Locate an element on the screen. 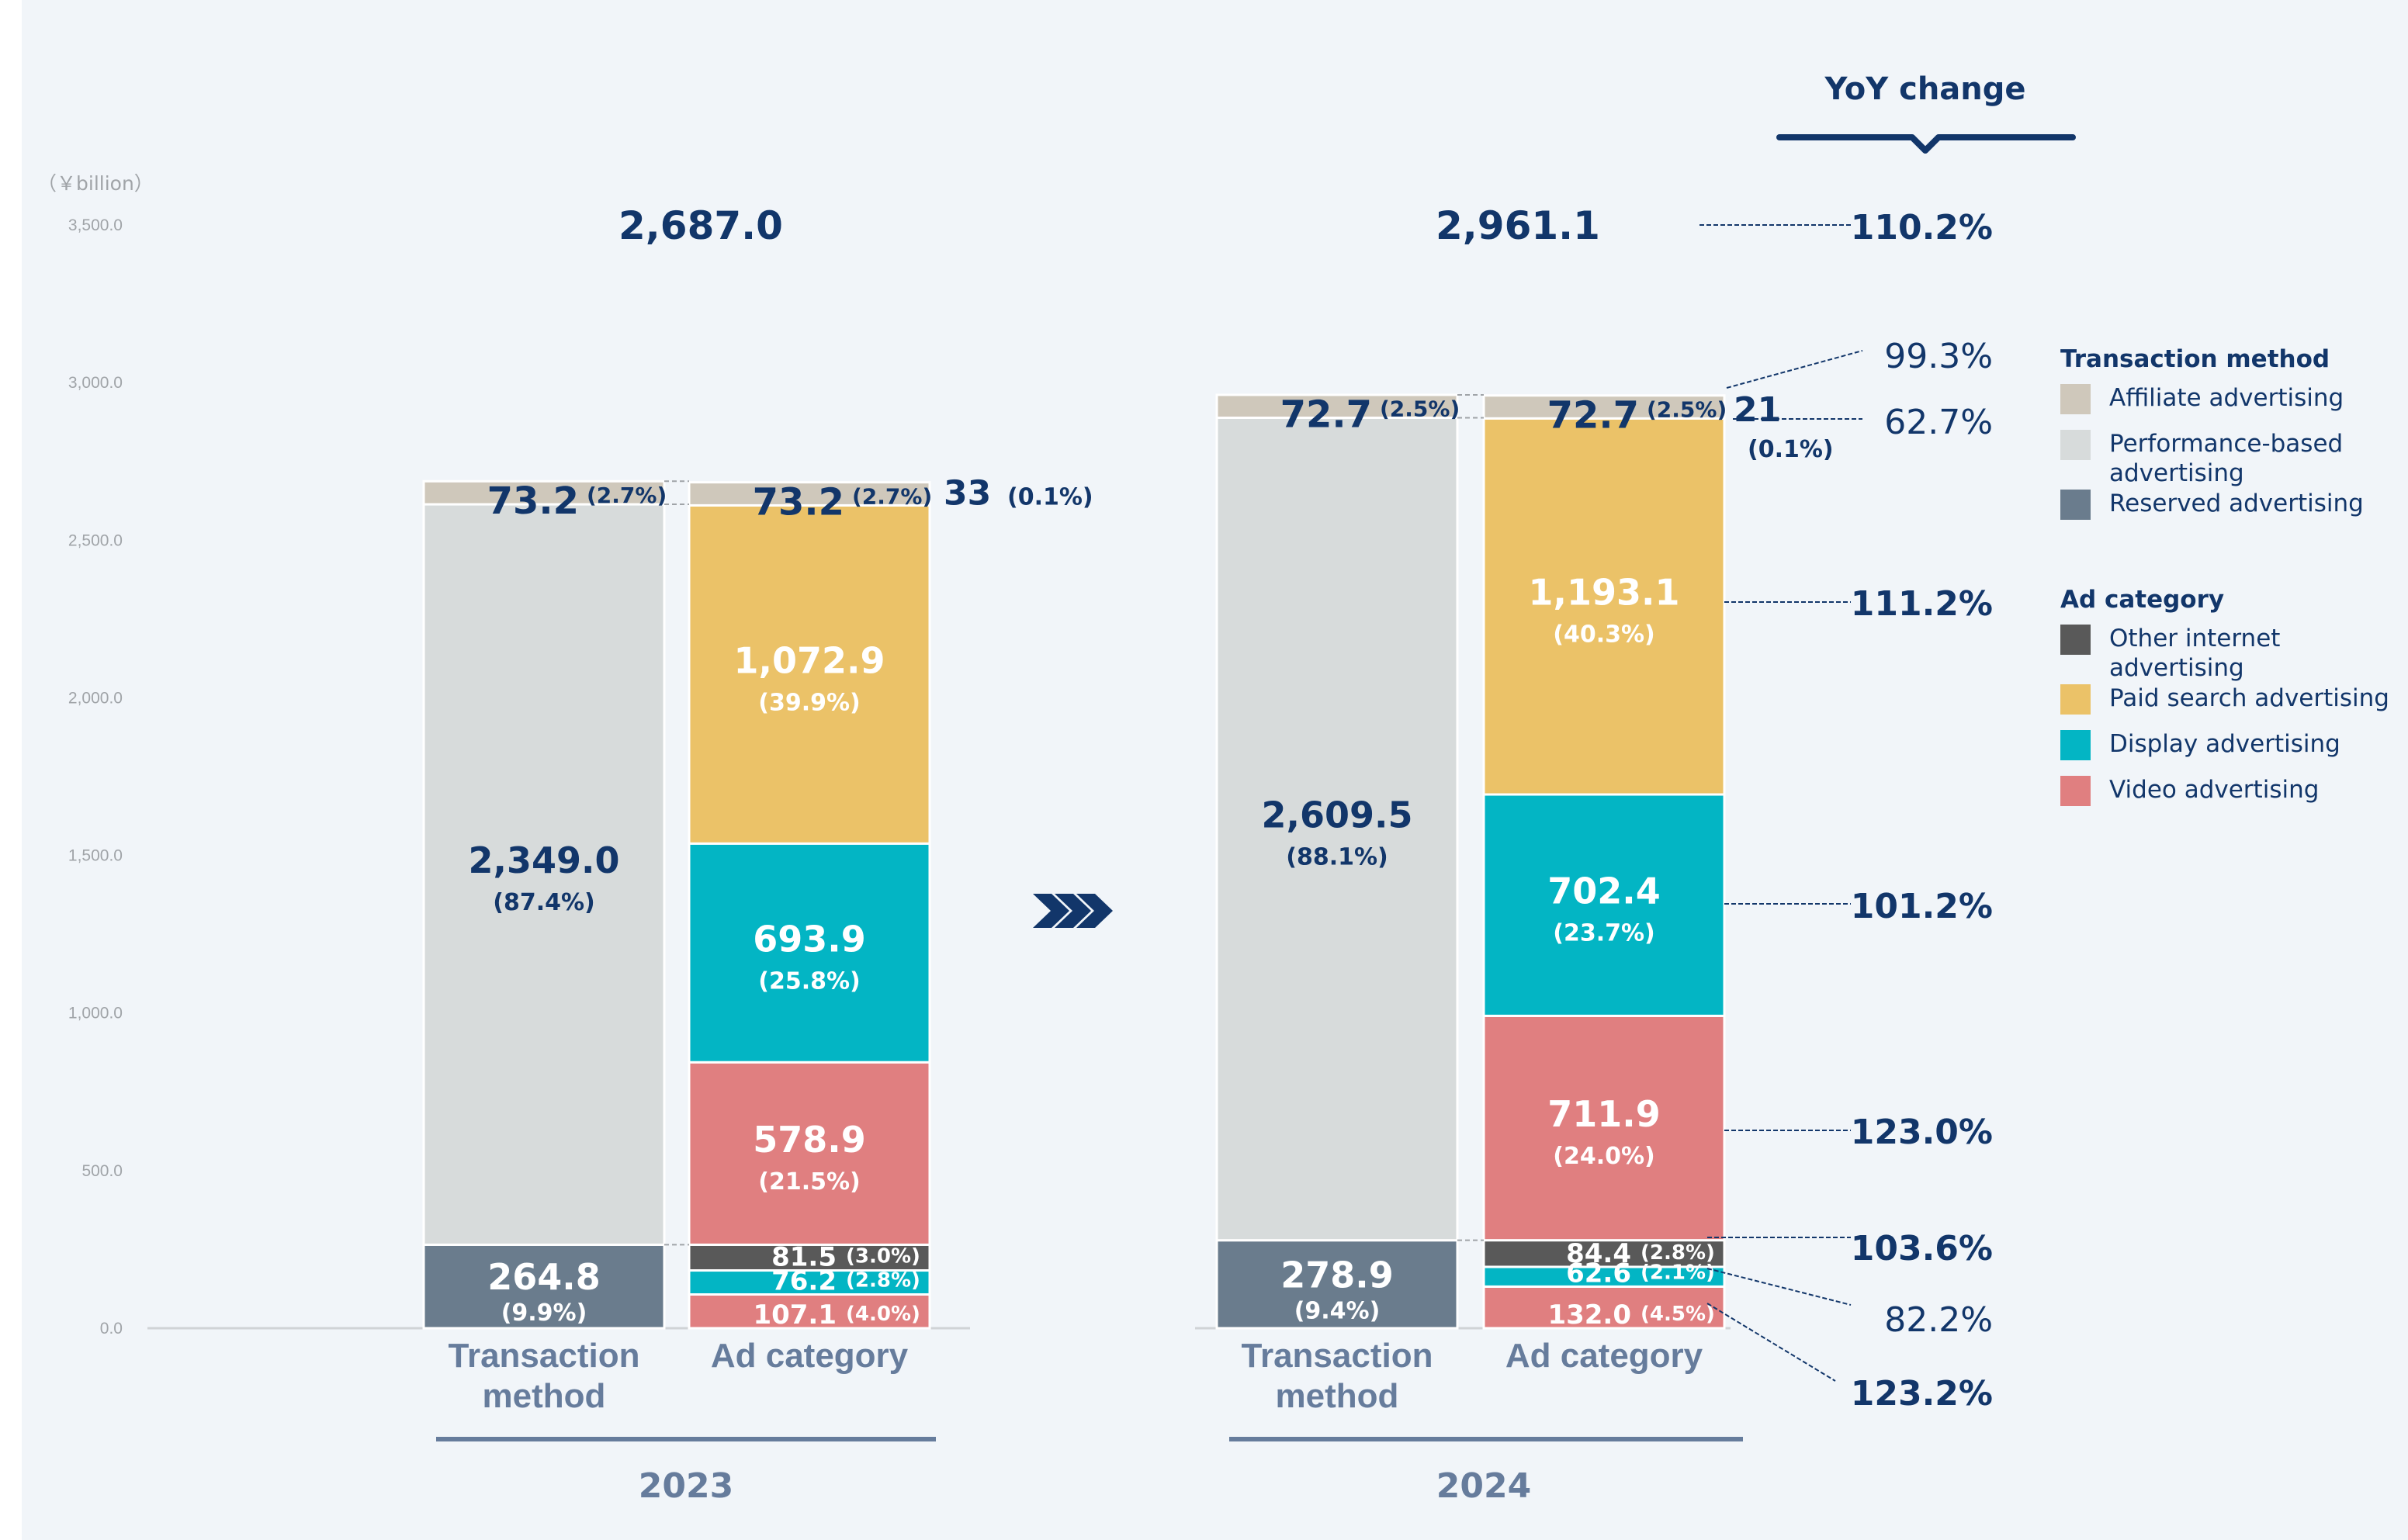 This screenshot has width=2408, height=1540. yoy-value: 111.2% is located at coordinates (1922, 604).